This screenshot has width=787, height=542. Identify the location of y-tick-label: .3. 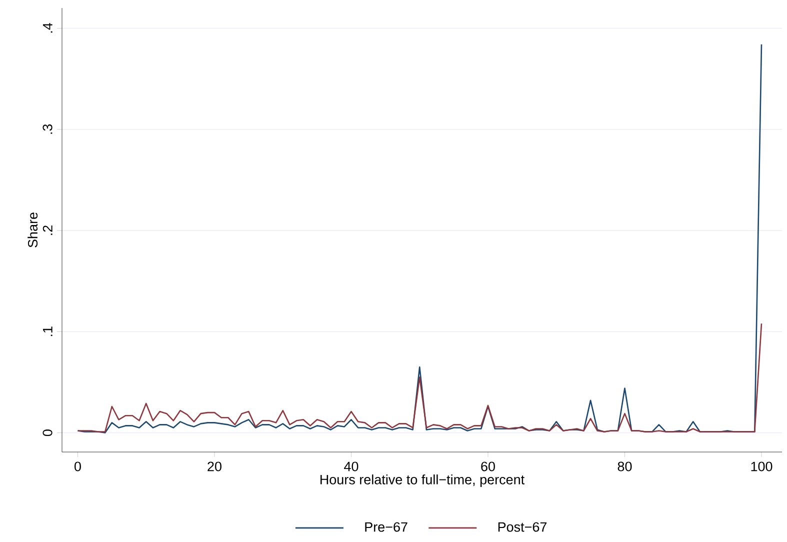
(47, 129).